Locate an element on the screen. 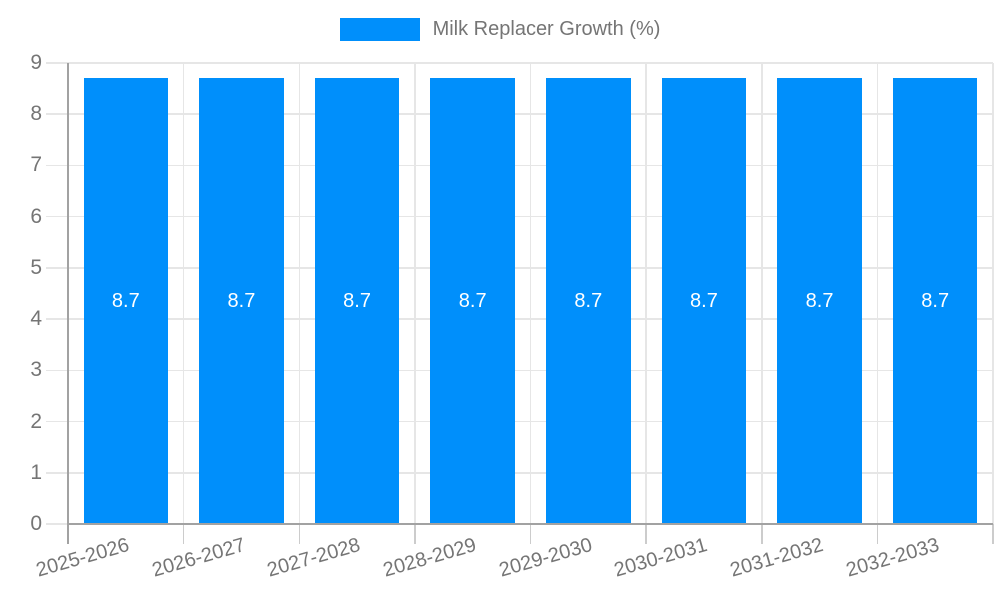  x-axis-label: 2031-2032 is located at coordinates (776, 558).